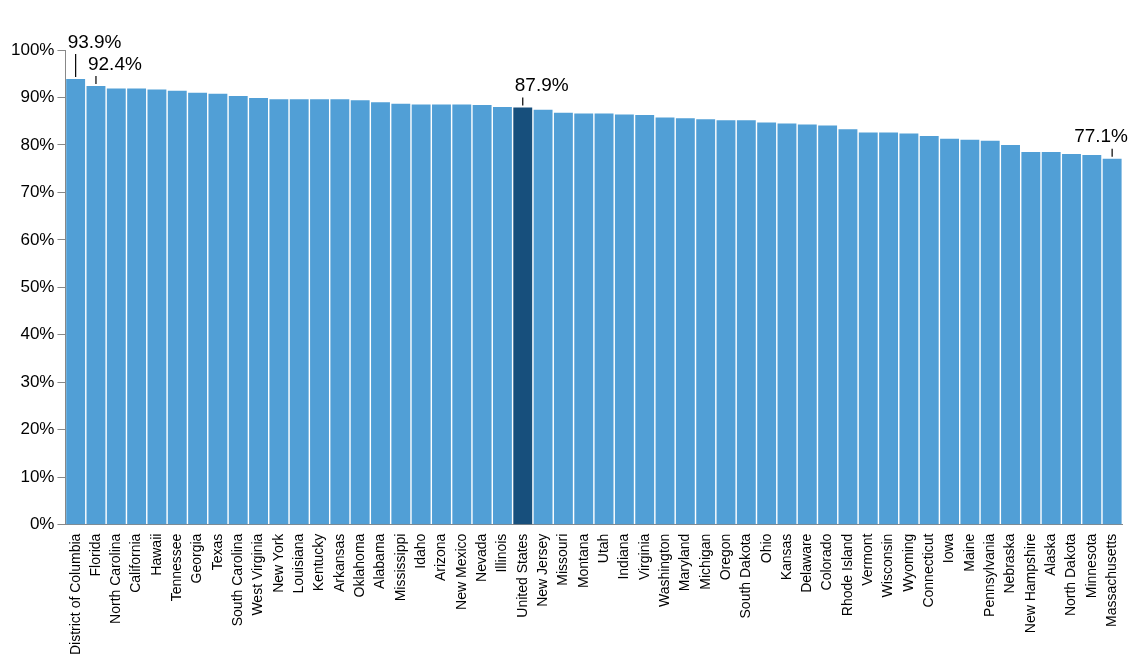 The height and width of the screenshot is (669, 1140). I want to click on annotation: 92.4%, so click(114, 63).